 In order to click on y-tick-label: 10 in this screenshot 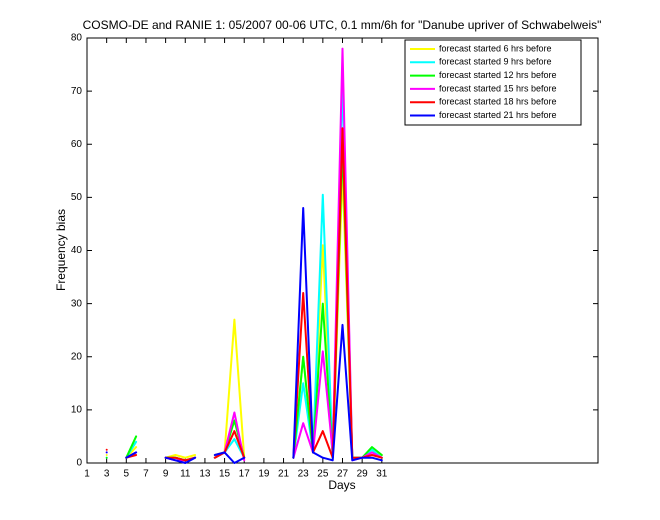, I will do `click(77, 410)`.